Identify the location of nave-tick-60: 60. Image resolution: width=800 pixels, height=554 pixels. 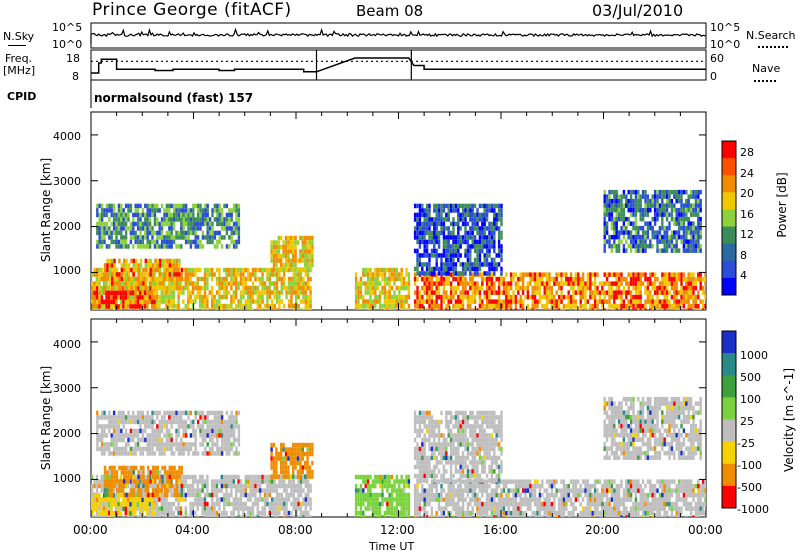
(717, 58).